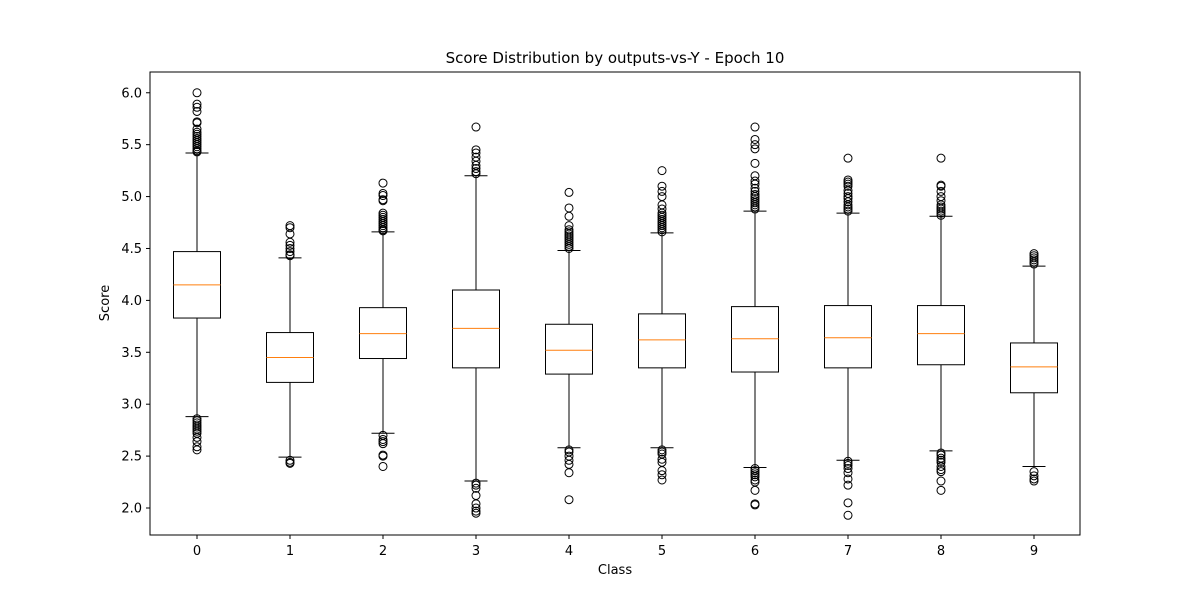 This screenshot has height=600, width=1200. Describe the element at coordinates (131, 301) in the screenshot. I see `y-tick-label: 4.0` at that location.